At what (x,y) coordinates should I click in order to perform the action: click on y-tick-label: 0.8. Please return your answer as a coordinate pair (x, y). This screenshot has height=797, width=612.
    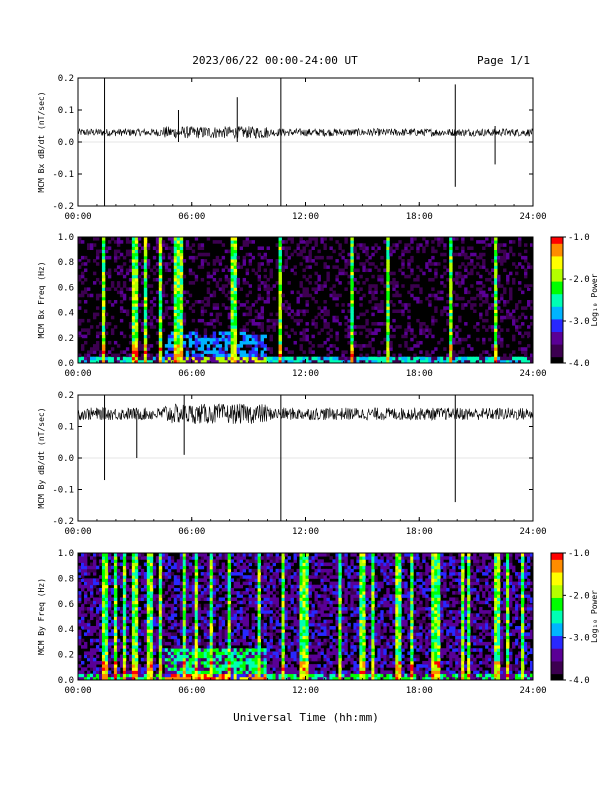
    Looking at the image, I should click on (66, 263).